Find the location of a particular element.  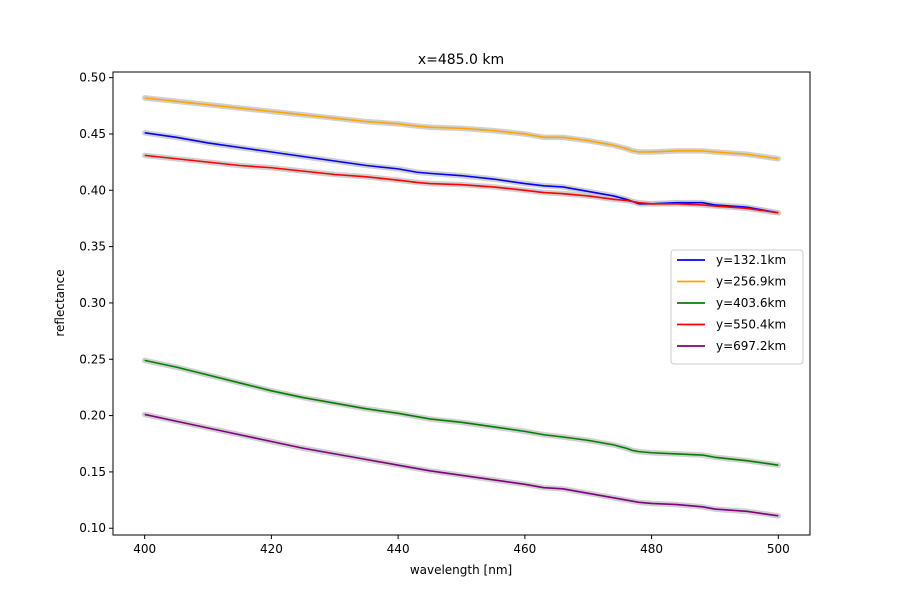

y-tick-label: 0.40 is located at coordinates (92, 190).